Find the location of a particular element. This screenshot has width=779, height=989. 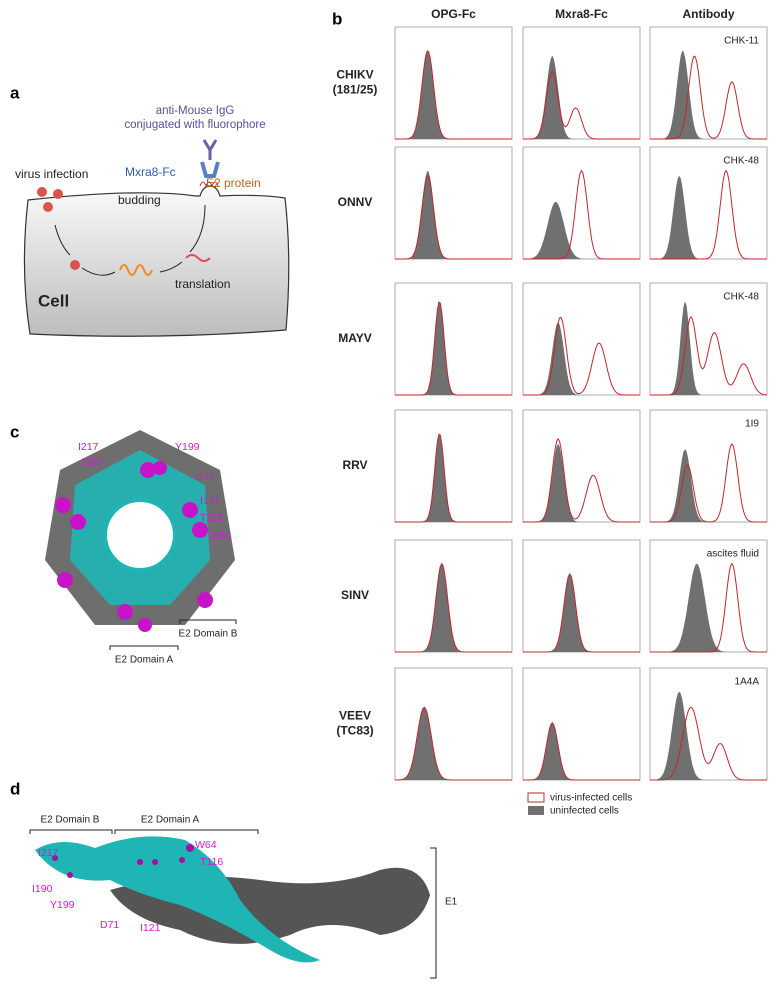

domain-label: E2 Domain B is located at coordinates (208, 634).